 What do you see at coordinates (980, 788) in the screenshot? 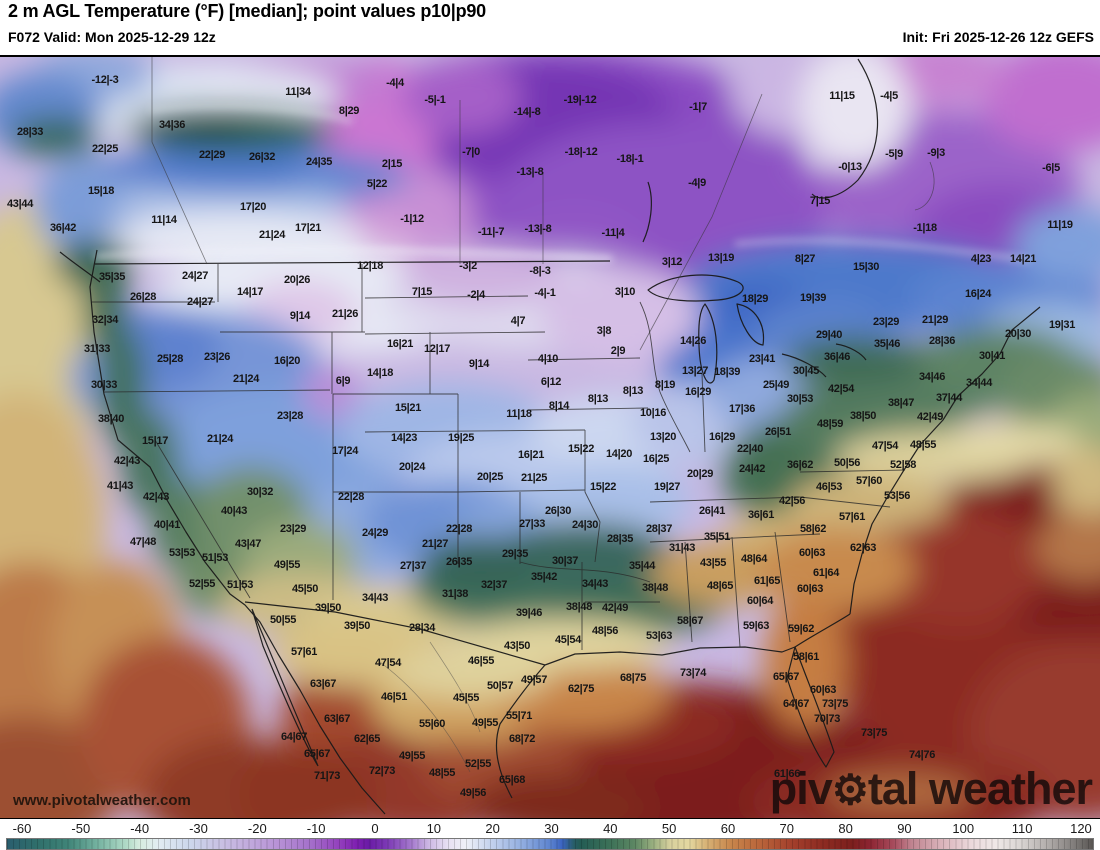
I see `watermark-suffix: tal weather` at bounding box center [980, 788].